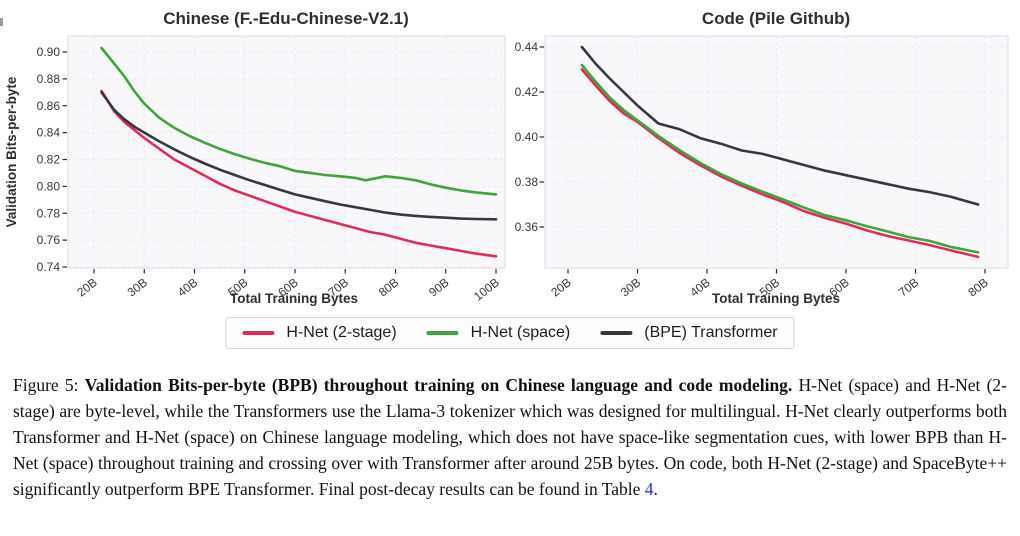 This screenshot has width=1020, height=536. Describe the element at coordinates (49, 213) in the screenshot. I see `y-tick-label: 0.78` at that location.